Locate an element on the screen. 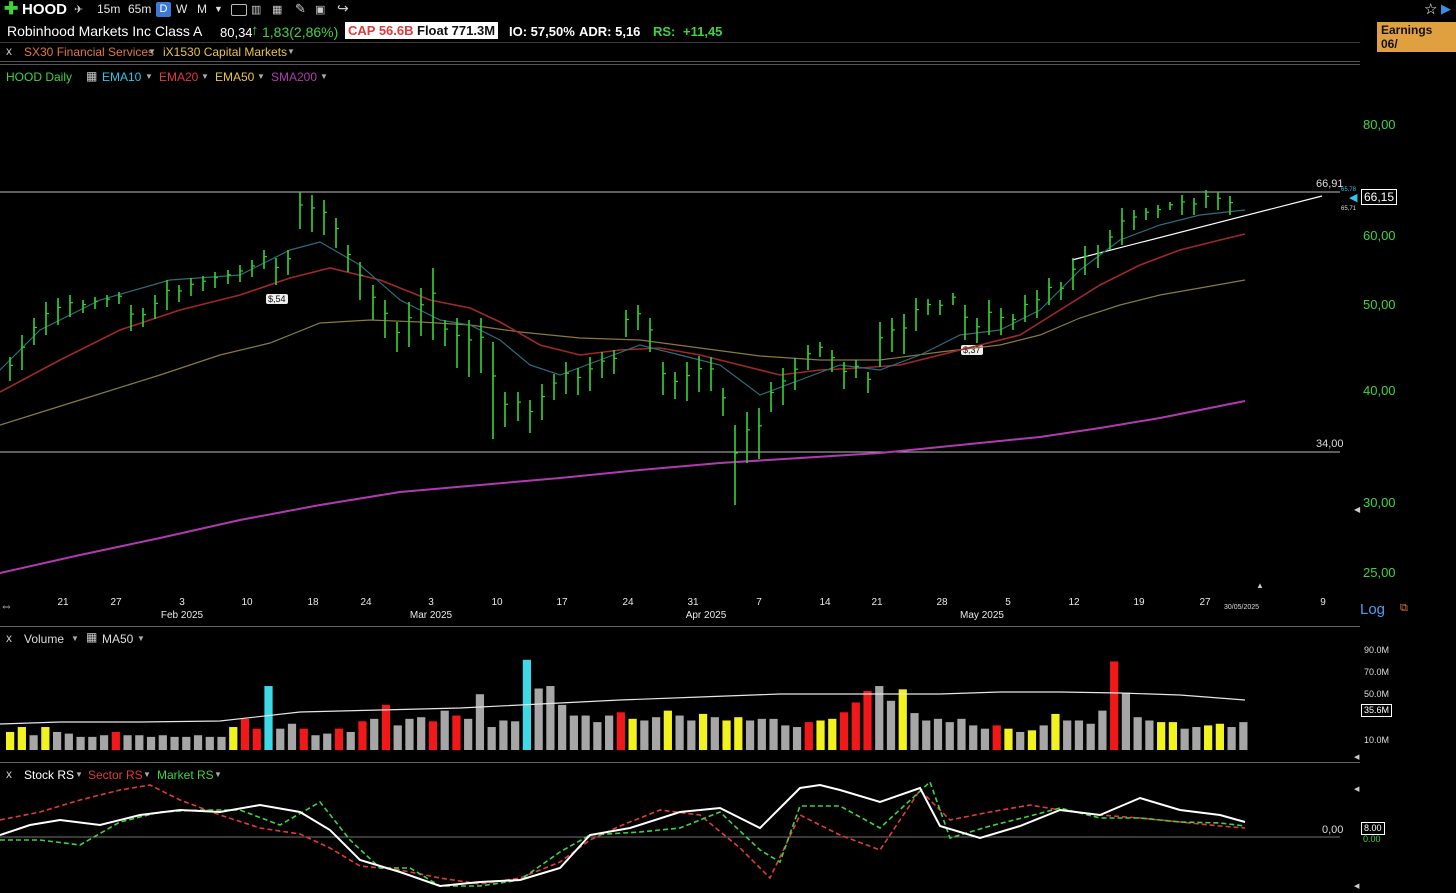 The image size is (1456, 893). earnings-badge: Earnings 06/ is located at coordinates (1416, 37).